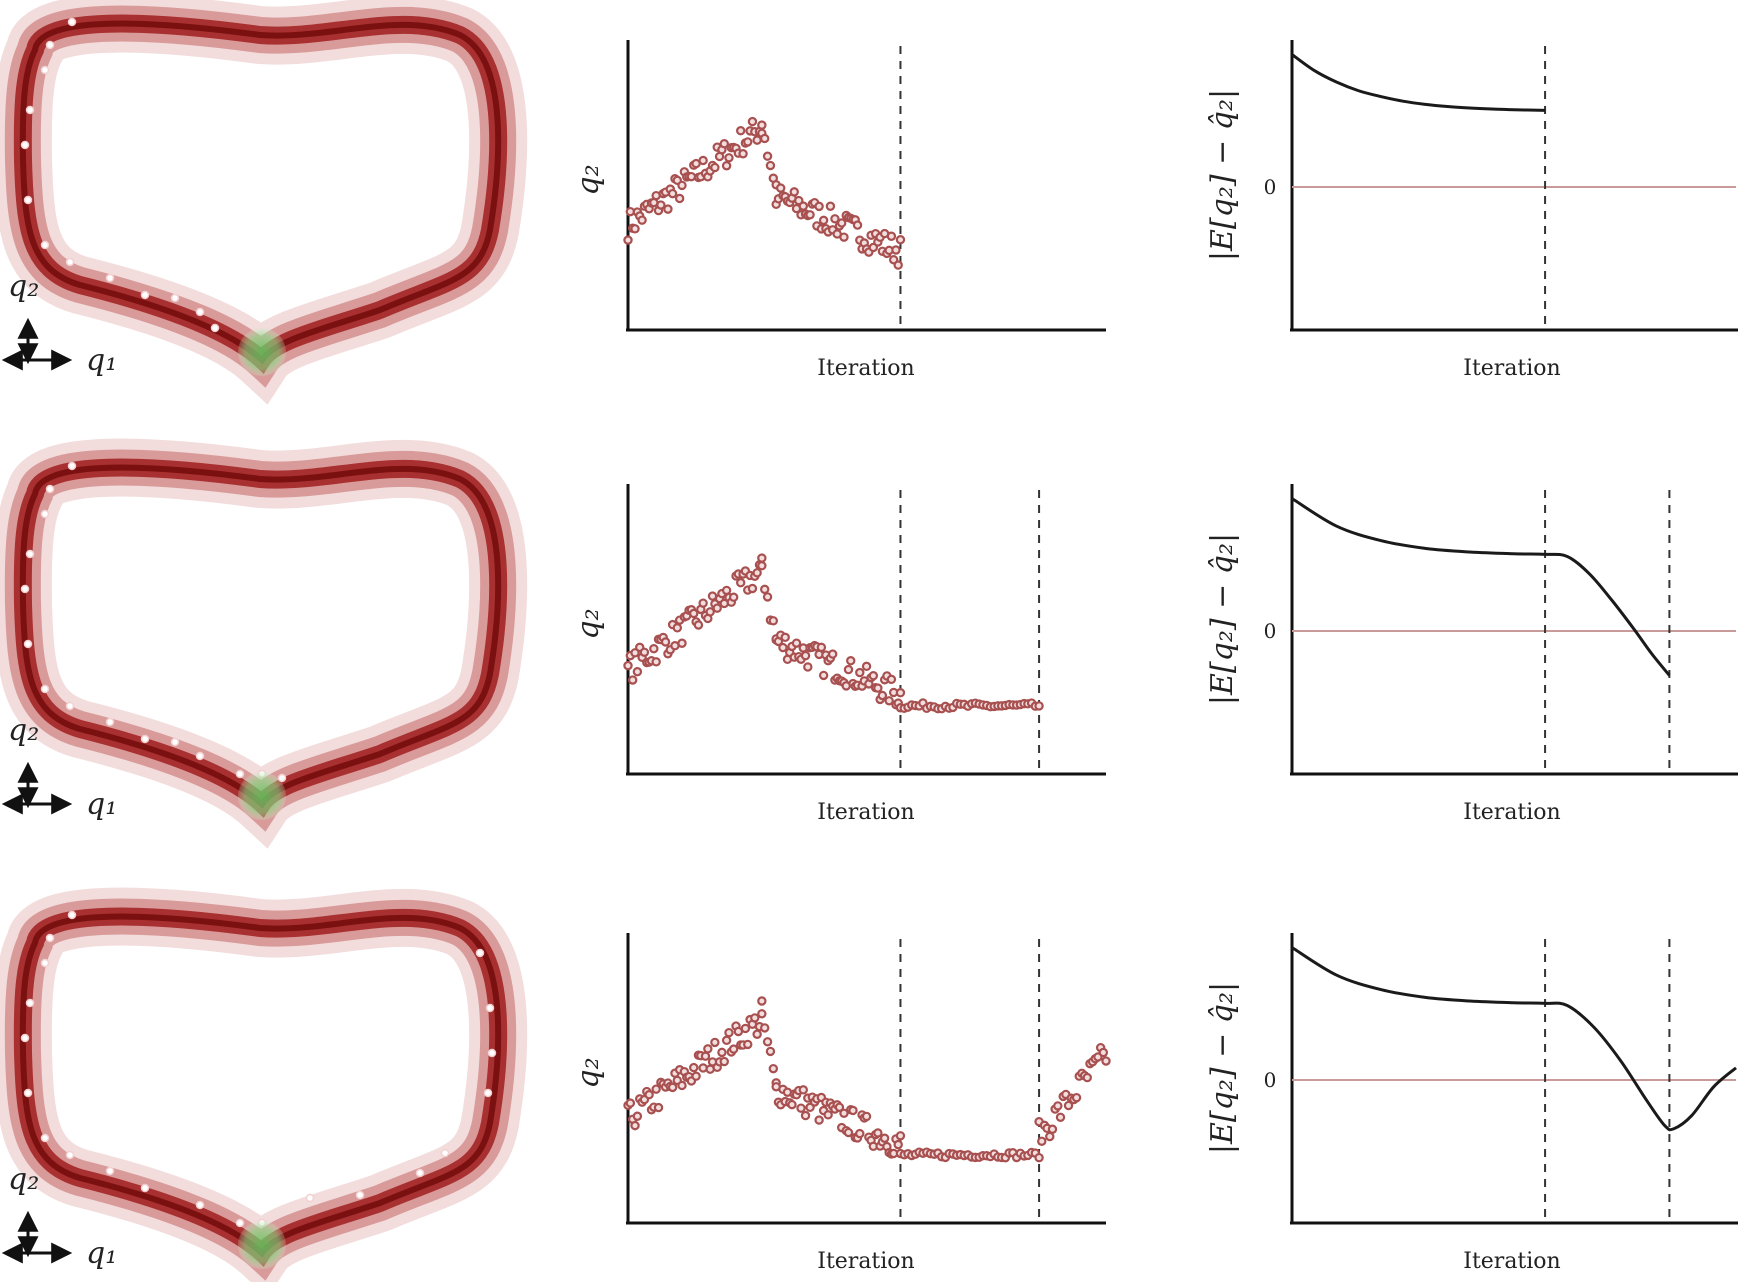 The image size is (1742, 1282). I want to click on error-curve, so click(1418, 82).